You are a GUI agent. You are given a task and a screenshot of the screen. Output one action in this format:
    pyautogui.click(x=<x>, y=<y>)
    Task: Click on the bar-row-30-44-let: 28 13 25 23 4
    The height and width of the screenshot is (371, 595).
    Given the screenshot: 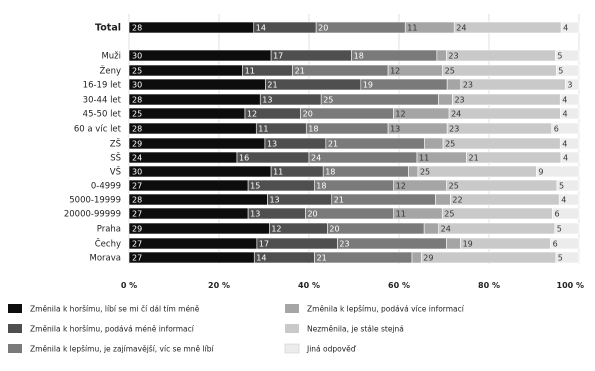 What is the action you would take?
    pyautogui.click(x=354, y=99)
    